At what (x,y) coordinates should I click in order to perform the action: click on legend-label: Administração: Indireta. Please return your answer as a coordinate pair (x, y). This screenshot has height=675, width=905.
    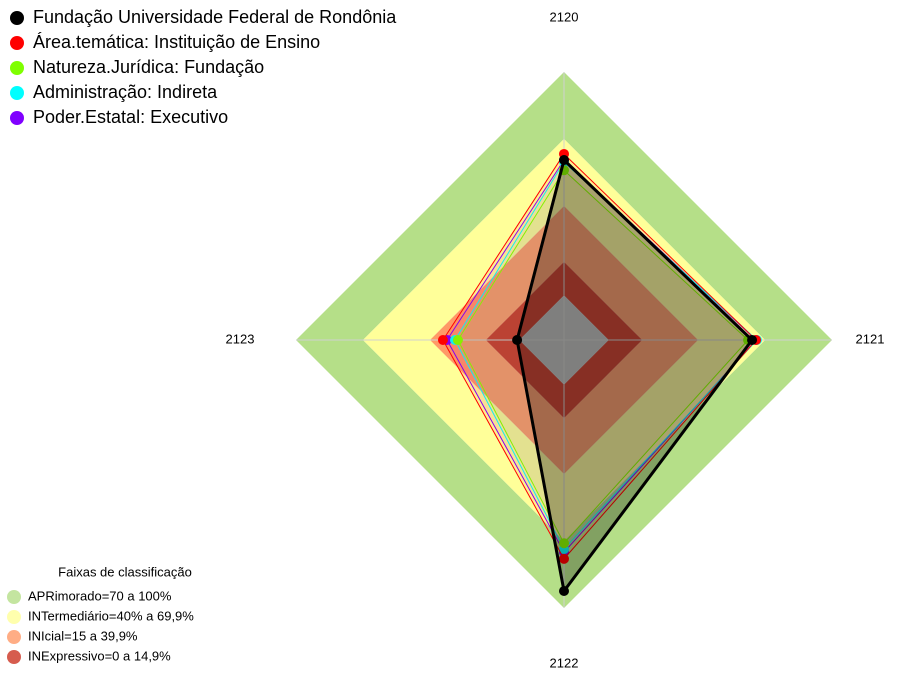
    Looking at the image, I should click on (125, 92).